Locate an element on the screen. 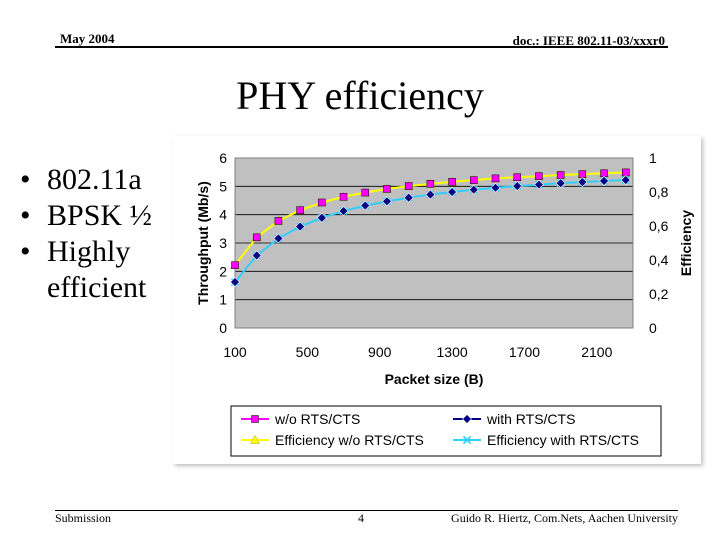 This screenshot has width=720, height=540. x-tick-label: 1700 is located at coordinates (524, 352).